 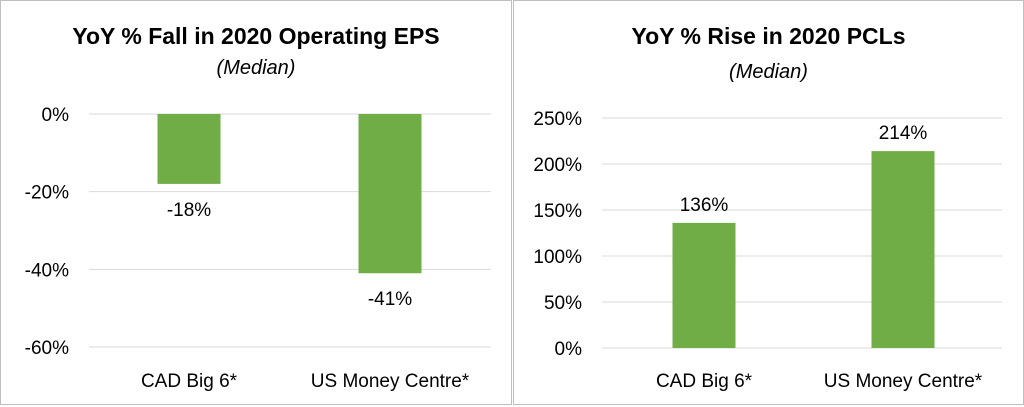 What do you see at coordinates (557, 257) in the screenshot?
I see `pcl-ytick-label: 100%` at bounding box center [557, 257].